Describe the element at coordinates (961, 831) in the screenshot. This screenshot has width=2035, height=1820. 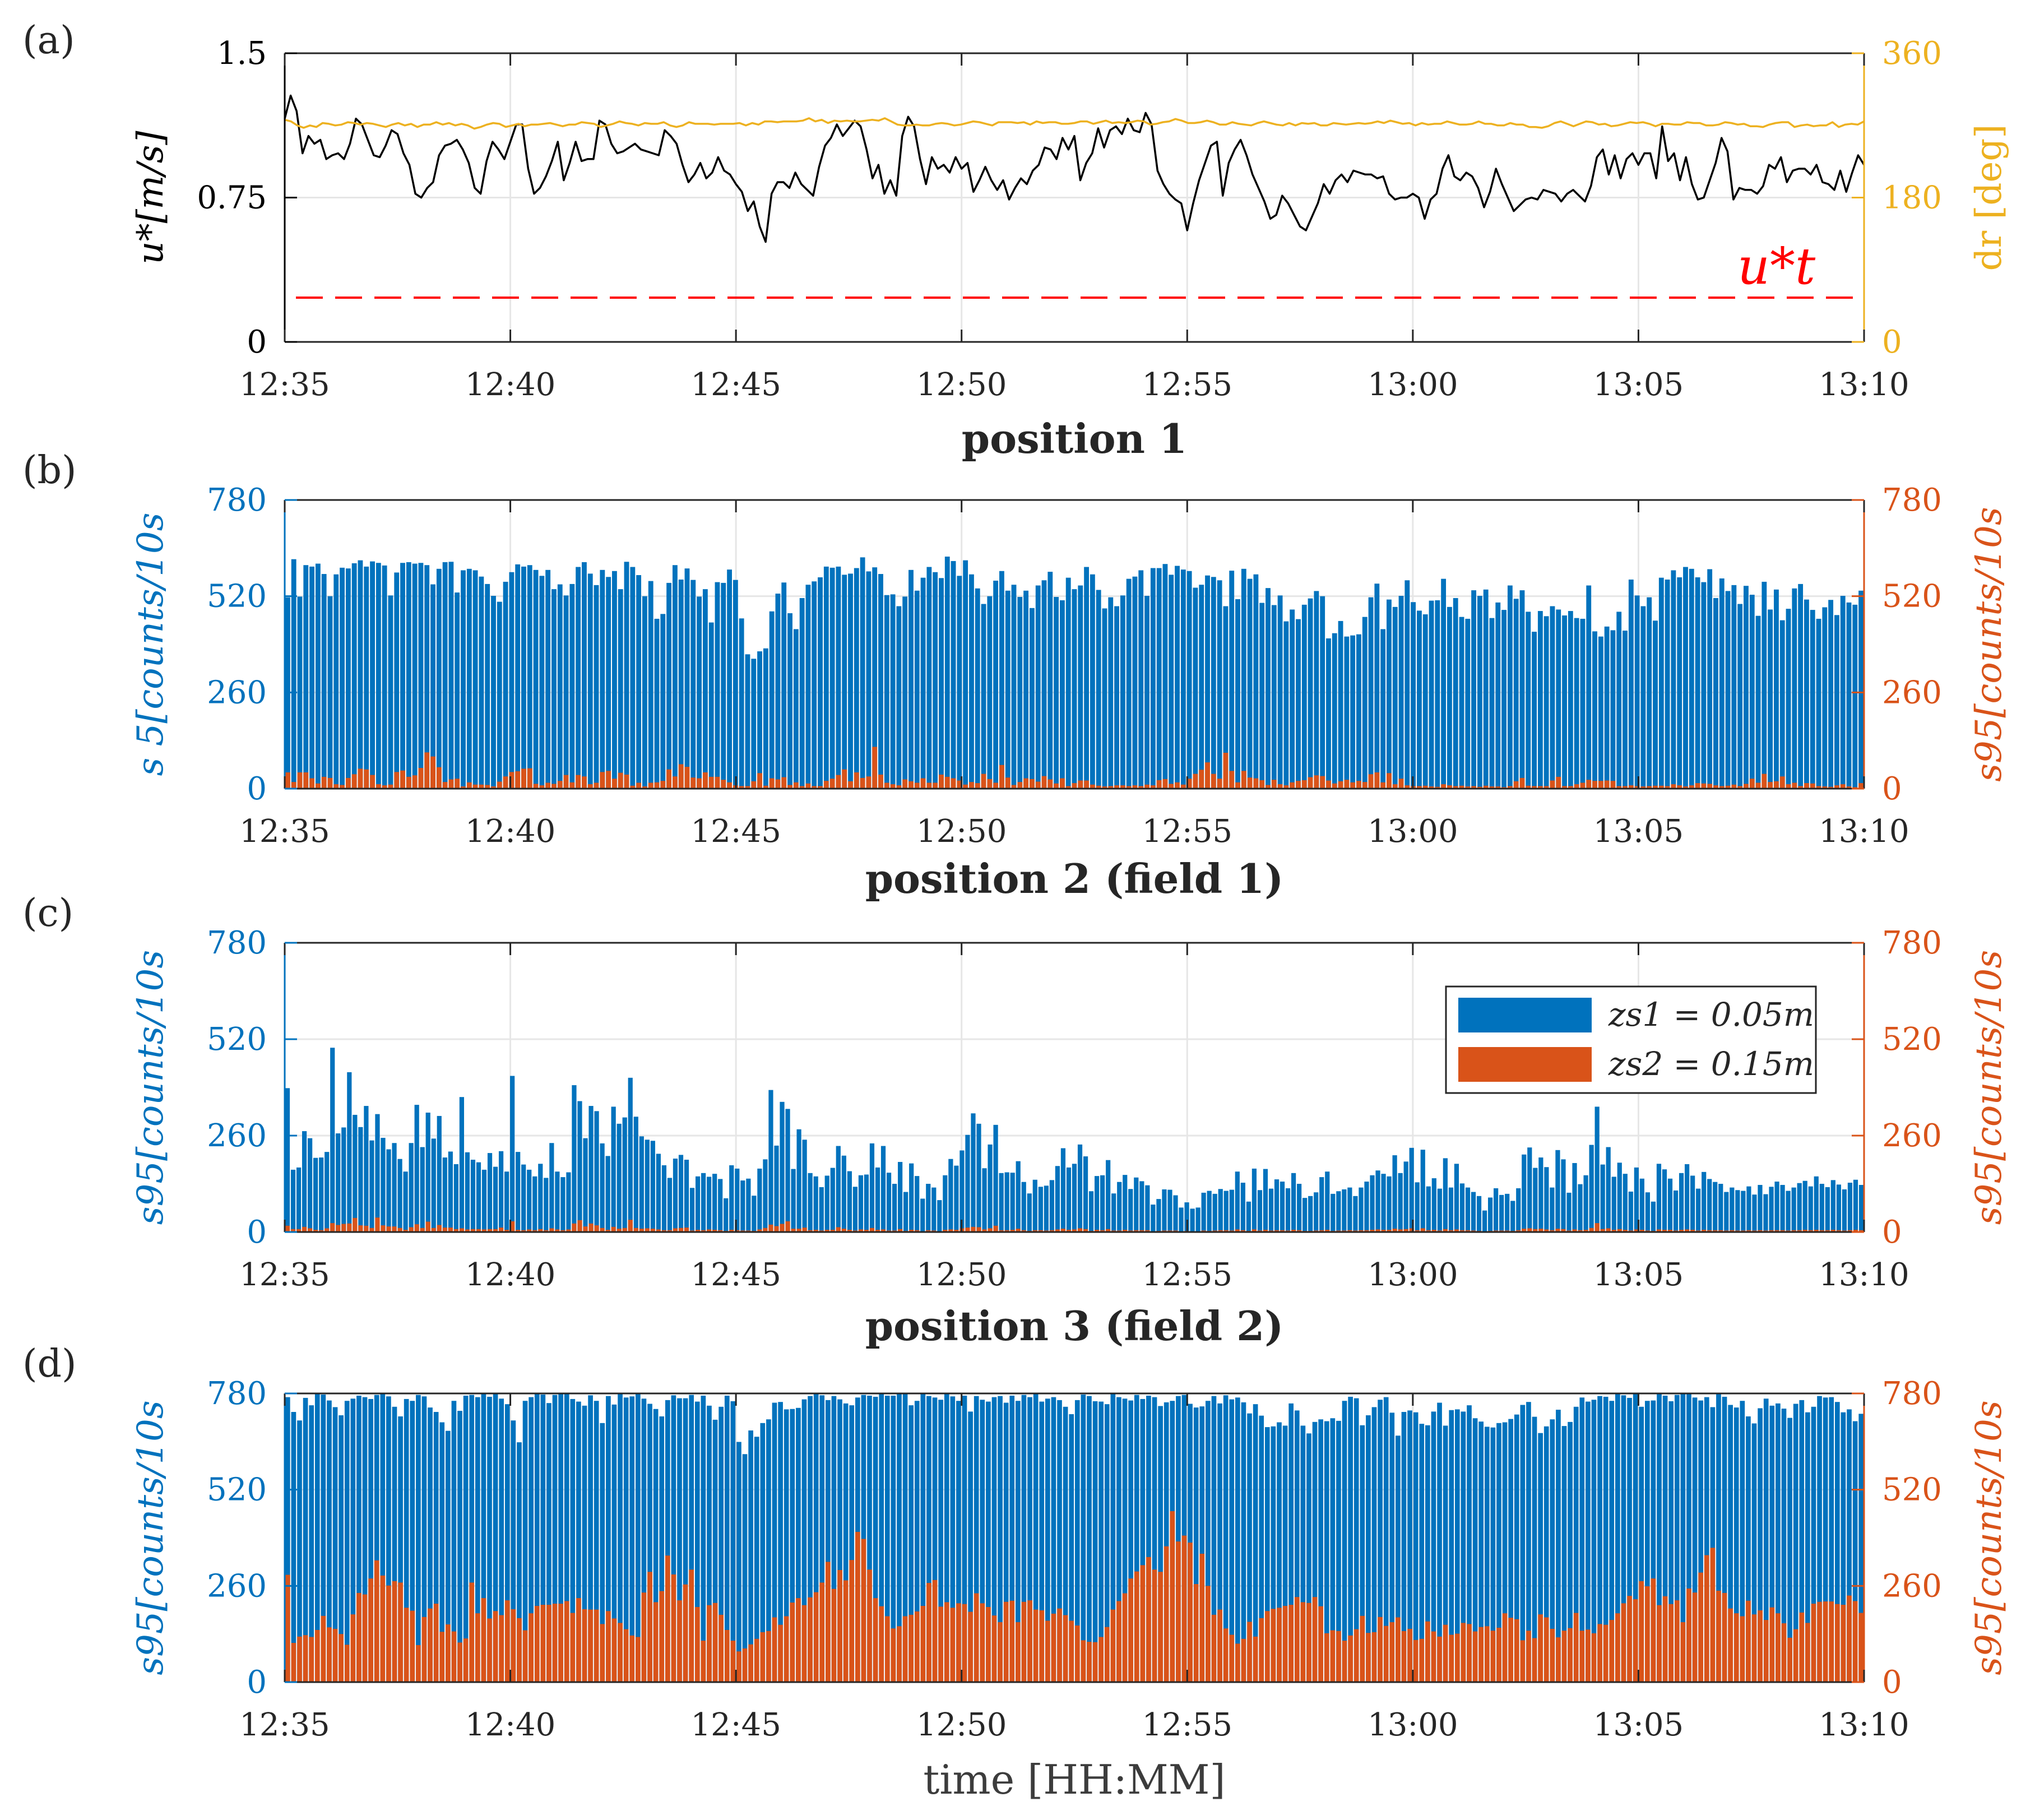
I see `x-tick-label: 12:50` at that location.